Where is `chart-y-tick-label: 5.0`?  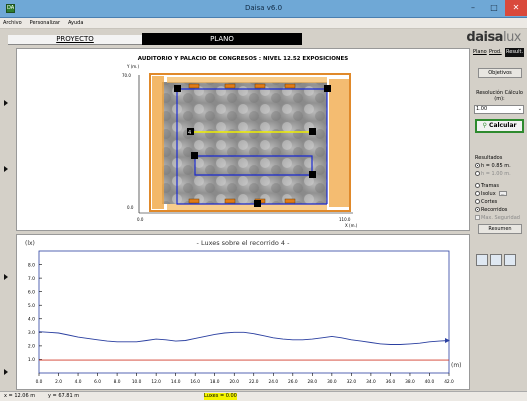
chart-y-tick-label: 5.0 is located at coordinates (31, 306).